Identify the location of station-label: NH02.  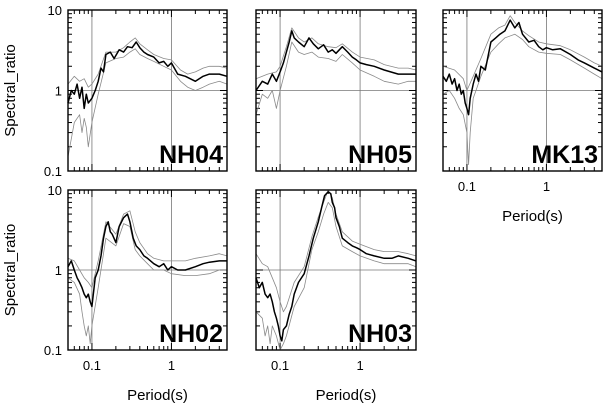
(191, 334).